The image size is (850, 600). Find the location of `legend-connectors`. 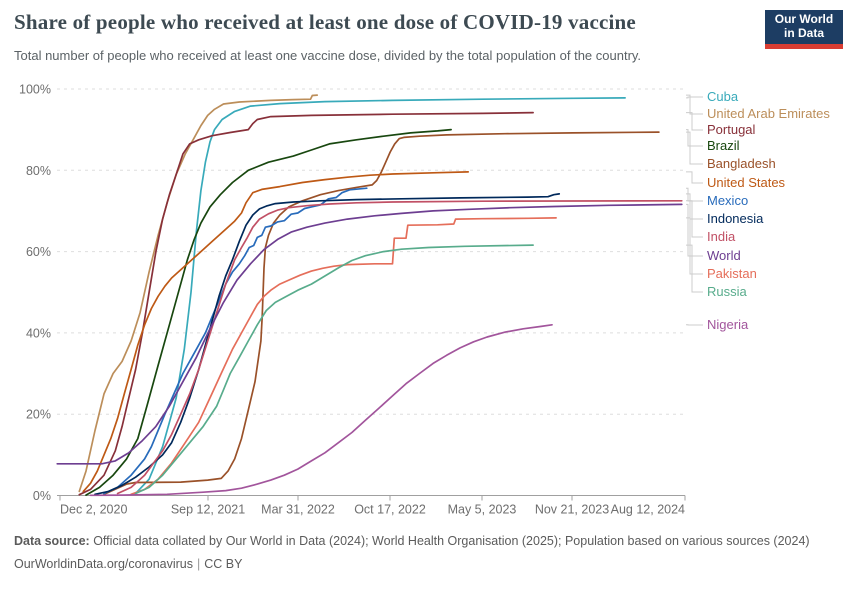

legend-connectors is located at coordinates (694, 210).